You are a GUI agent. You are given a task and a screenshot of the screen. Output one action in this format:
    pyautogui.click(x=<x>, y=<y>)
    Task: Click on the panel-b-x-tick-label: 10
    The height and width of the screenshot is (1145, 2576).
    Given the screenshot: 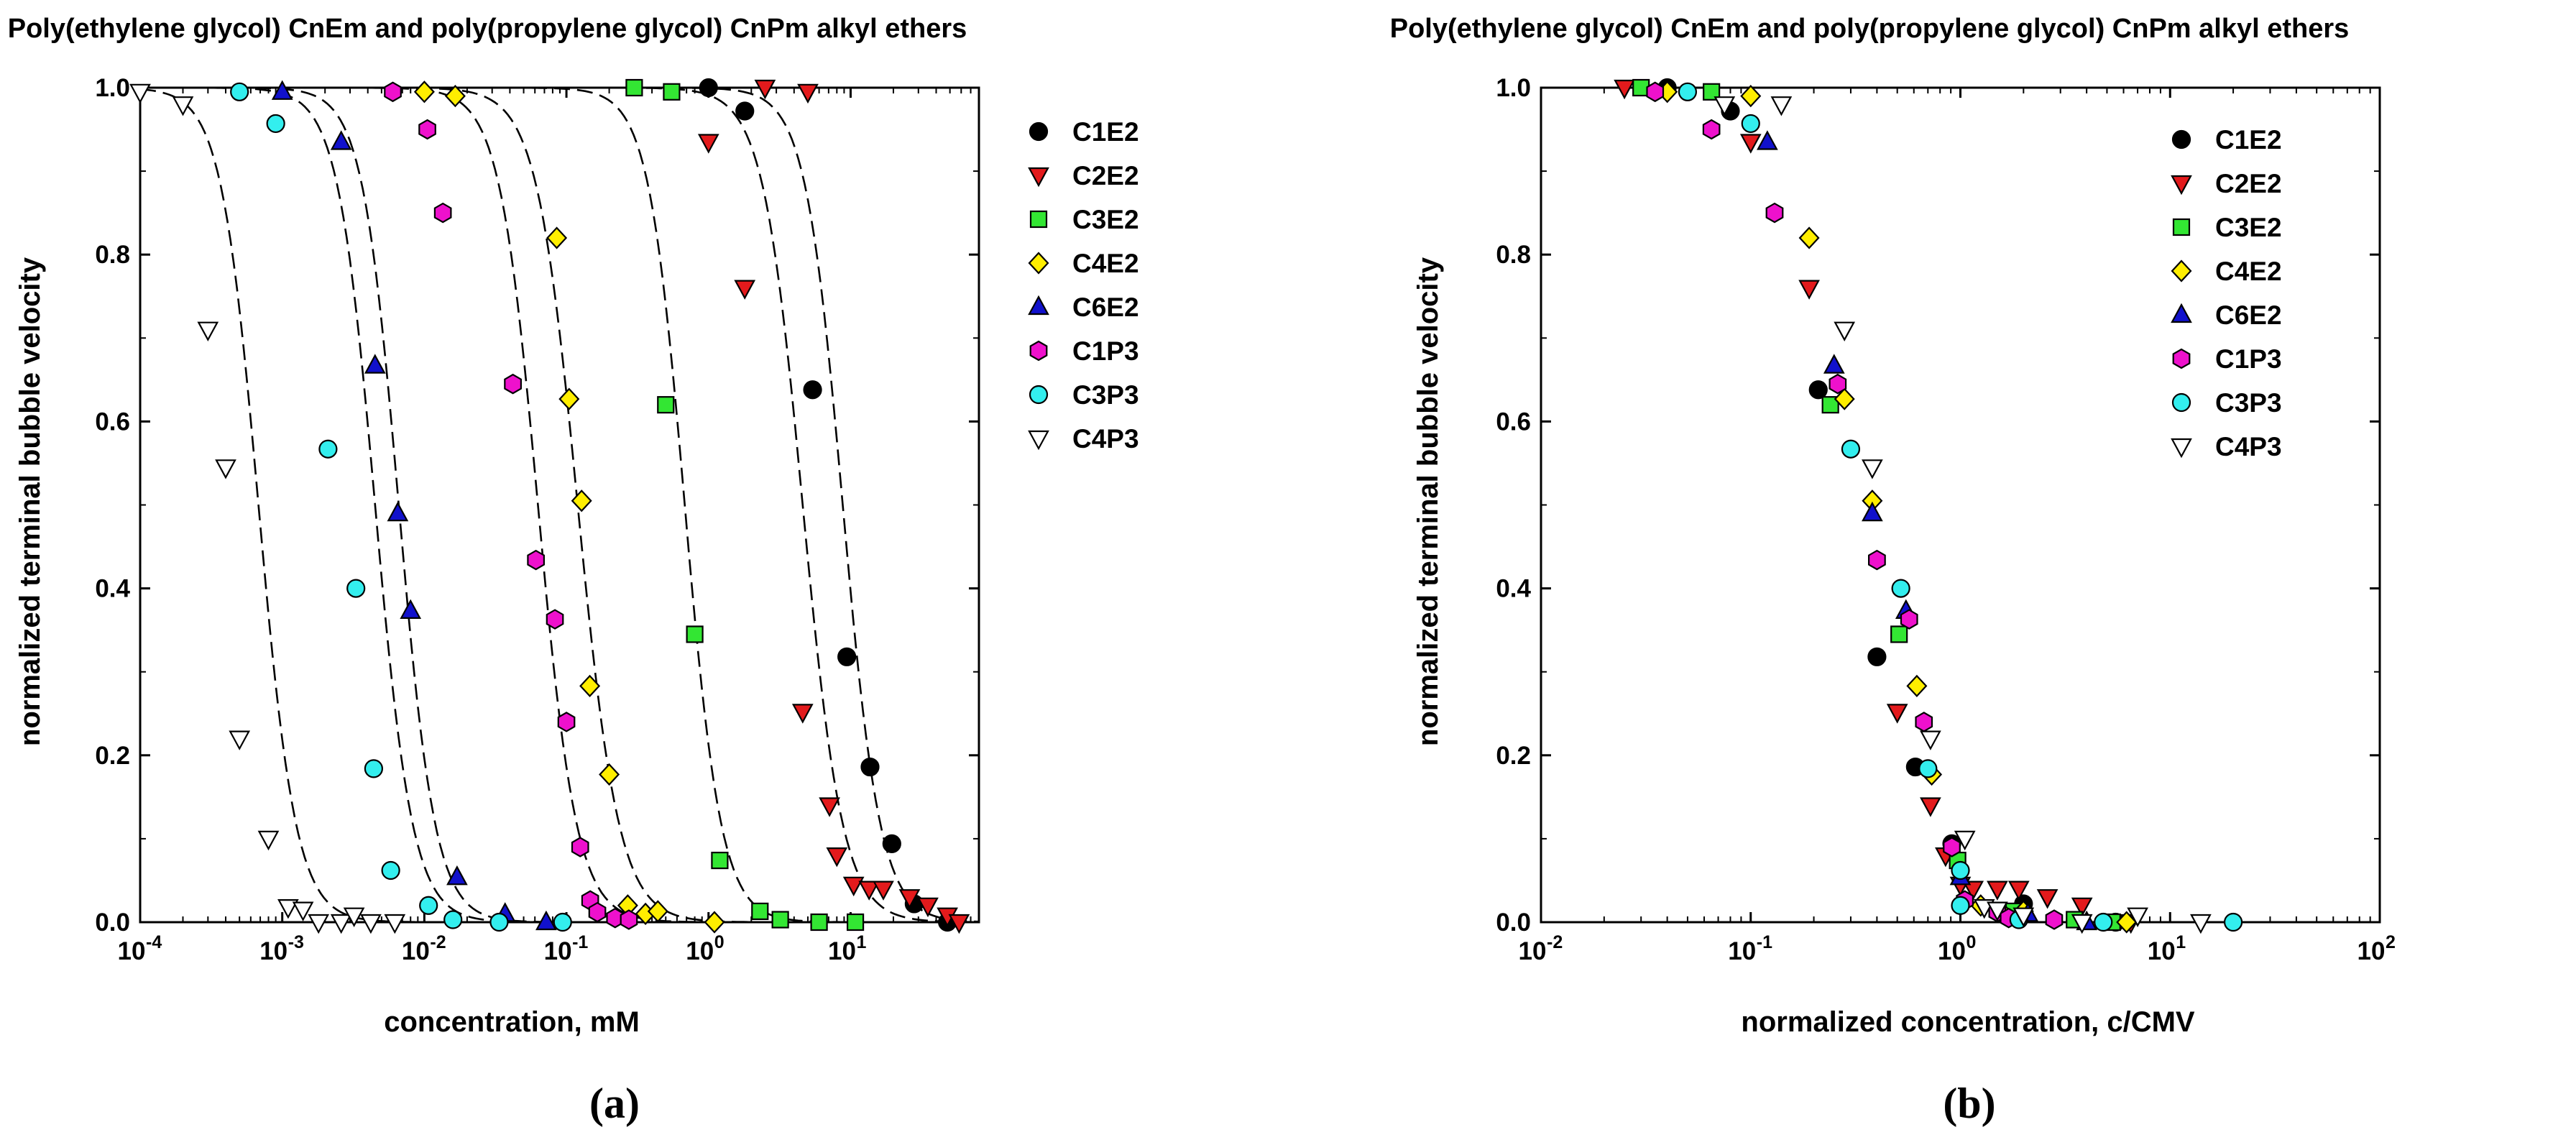 What is the action you would take?
    pyautogui.click(x=2162, y=951)
    